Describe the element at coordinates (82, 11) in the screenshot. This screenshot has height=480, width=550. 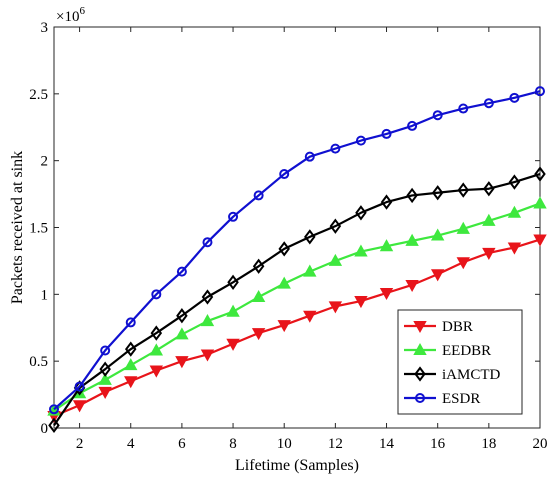
I see `y-axis-multiplier-exponent: 6` at that location.